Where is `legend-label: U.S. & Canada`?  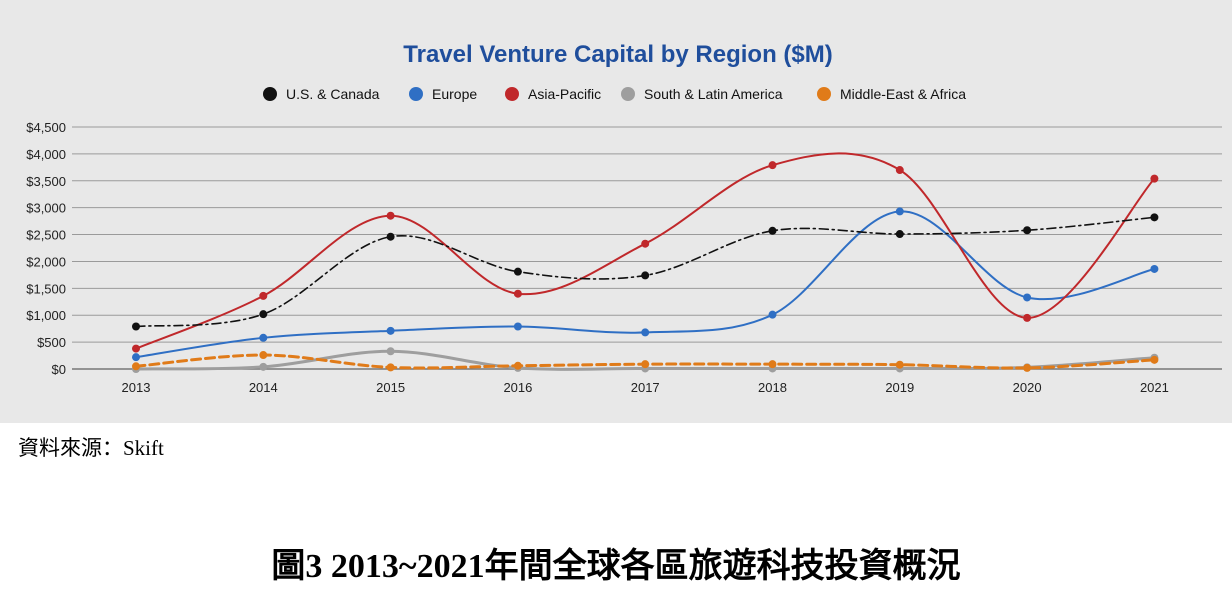 legend-label: U.S. & Canada is located at coordinates (333, 94).